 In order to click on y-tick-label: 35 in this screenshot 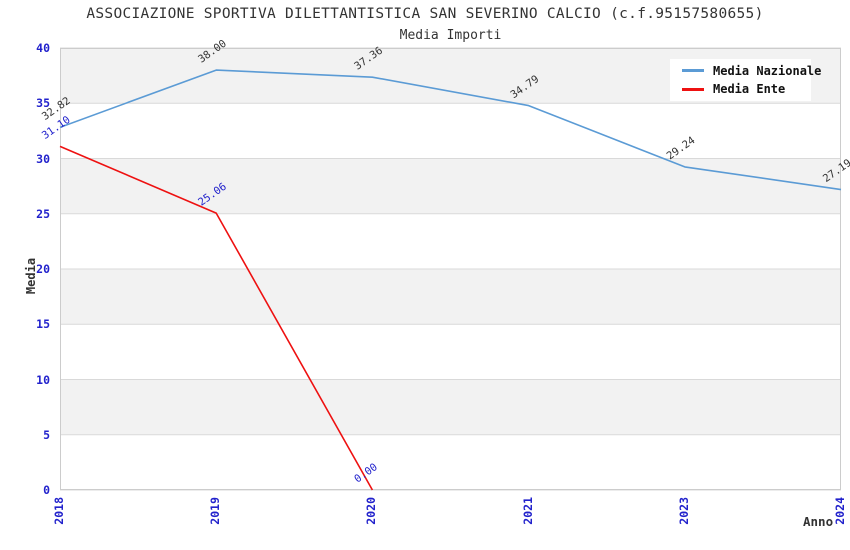, I will do `click(43, 103)`.